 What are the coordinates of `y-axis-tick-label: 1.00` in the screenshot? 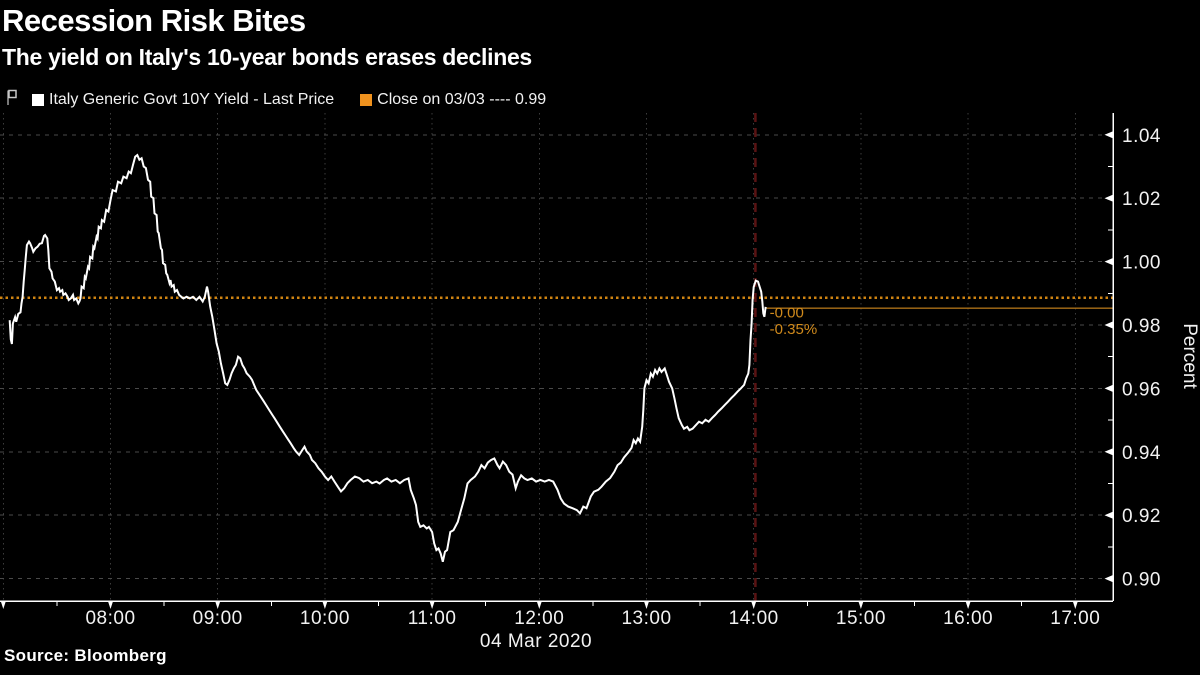 It's located at (1141, 263).